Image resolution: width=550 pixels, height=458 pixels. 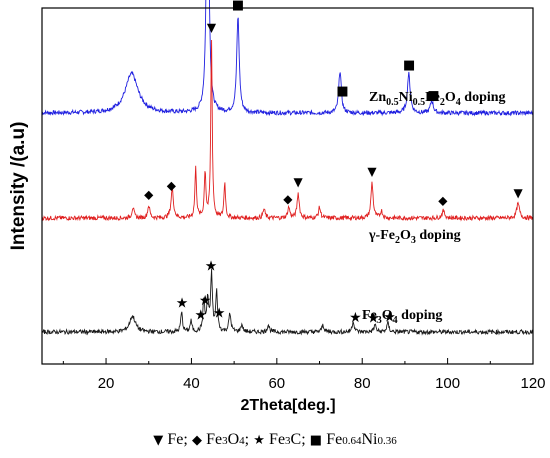 I want to click on x-tick-label: 120, so click(x=532, y=383).